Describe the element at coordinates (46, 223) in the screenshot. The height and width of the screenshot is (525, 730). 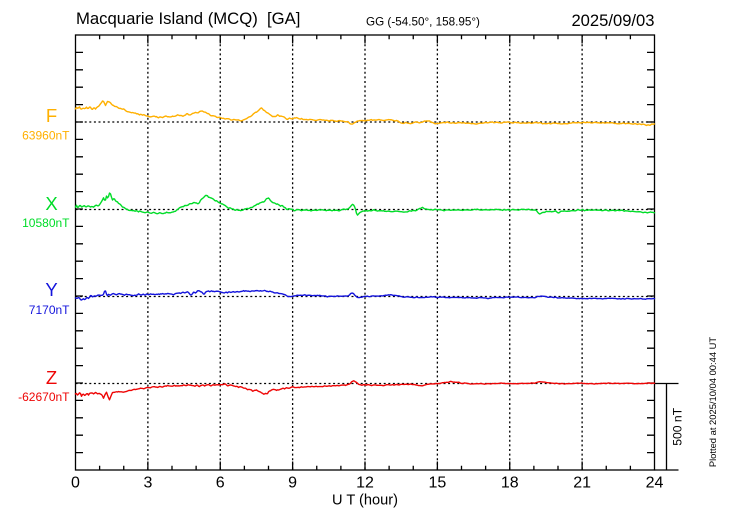
I see `svg-text: 10580nT` at that location.